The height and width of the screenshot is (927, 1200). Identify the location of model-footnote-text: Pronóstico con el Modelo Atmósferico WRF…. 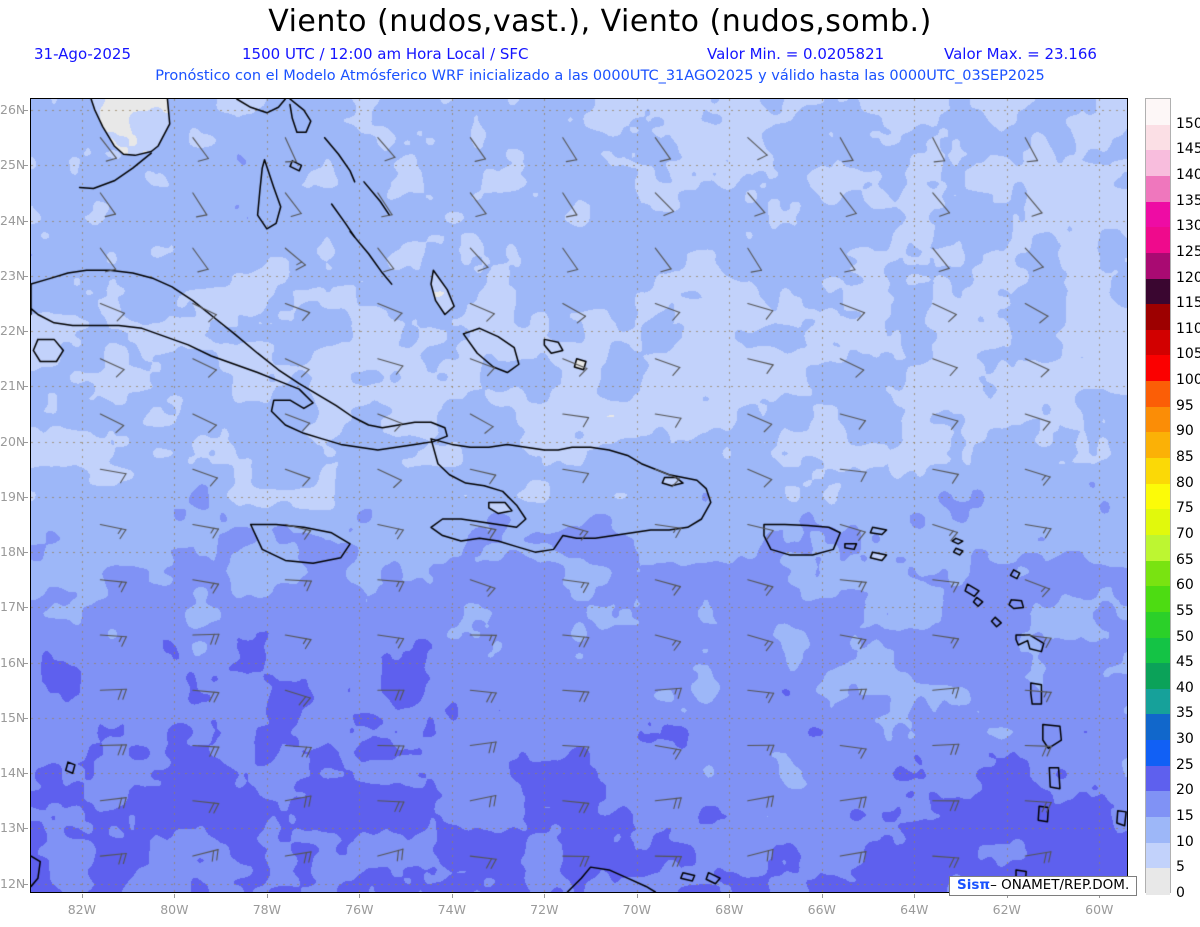
(600, 76).